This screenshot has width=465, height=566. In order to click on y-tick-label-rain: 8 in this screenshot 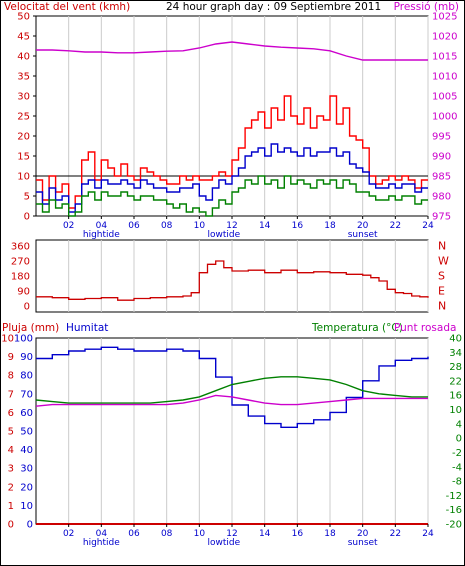, I will do `click(11, 376)`.